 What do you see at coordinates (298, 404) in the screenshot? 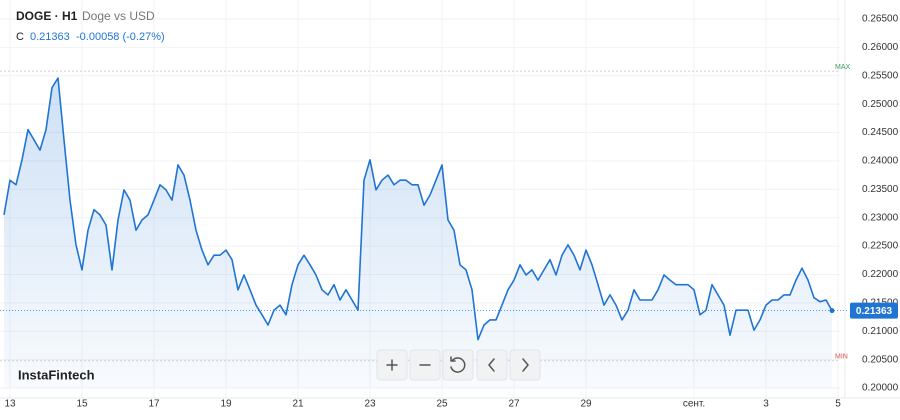
I see `x-tick-label: 21` at bounding box center [298, 404].